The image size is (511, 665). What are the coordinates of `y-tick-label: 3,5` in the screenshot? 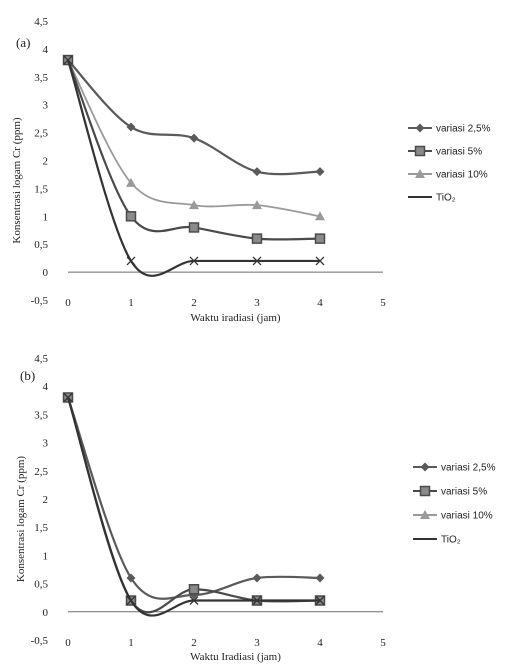 It's located at (41, 78).